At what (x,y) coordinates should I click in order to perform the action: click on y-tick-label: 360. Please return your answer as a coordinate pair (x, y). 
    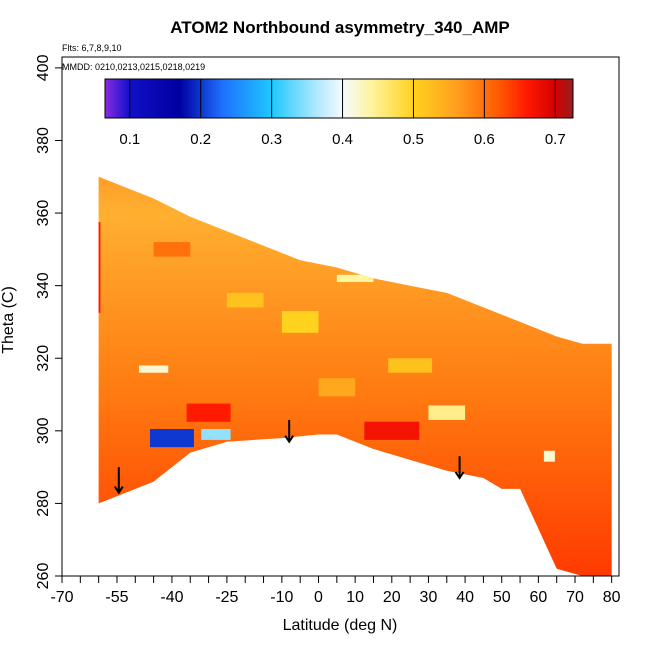
    Looking at the image, I should click on (43, 213).